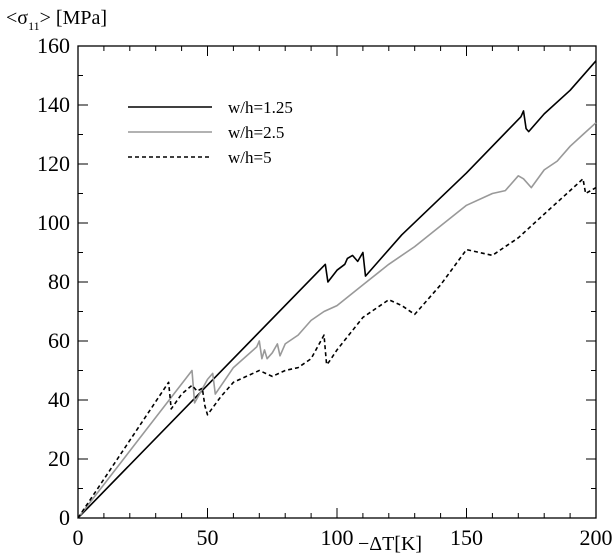 The width and height of the screenshot is (616, 556). I want to click on x-tick-label: 150, so click(466, 537).